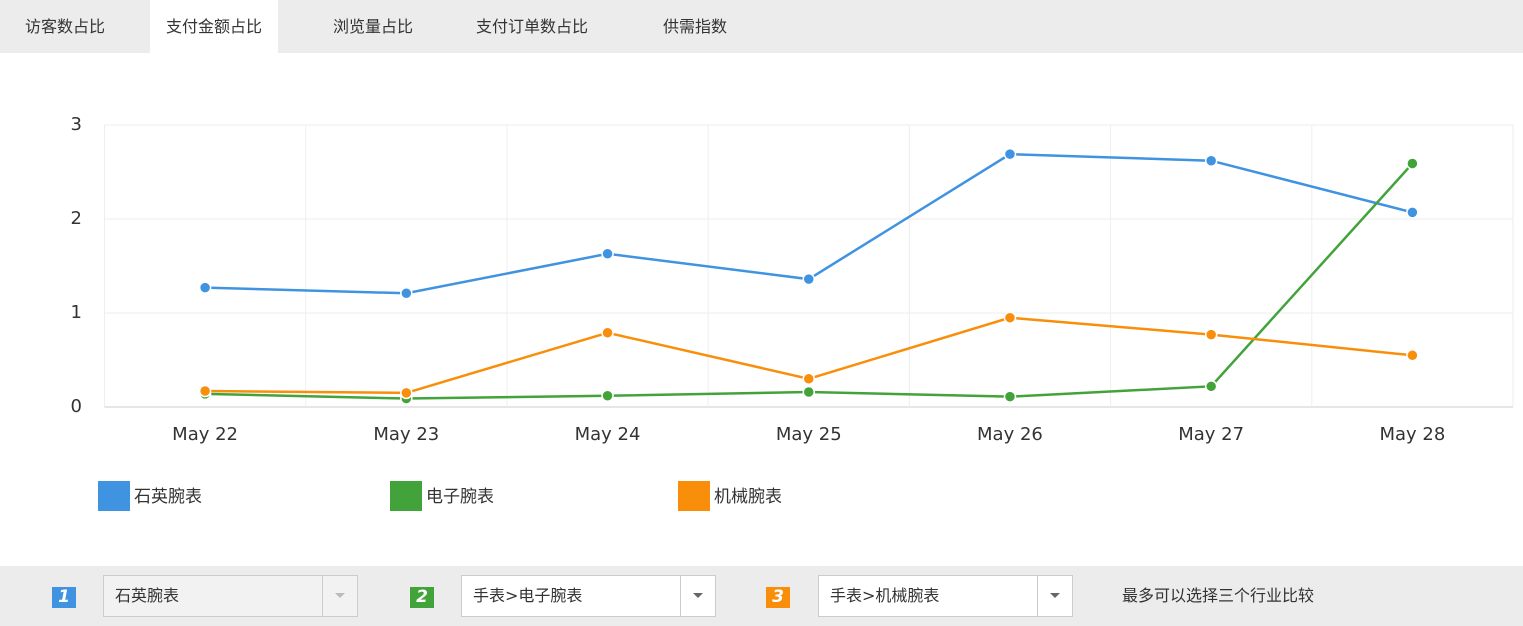 This screenshot has width=1523, height=626. Describe the element at coordinates (761, 26) in the screenshot. I see `tab-bar: 访客数占比 支付金额占比 浏览量占比 支付订单数占比 供需指数` at that location.